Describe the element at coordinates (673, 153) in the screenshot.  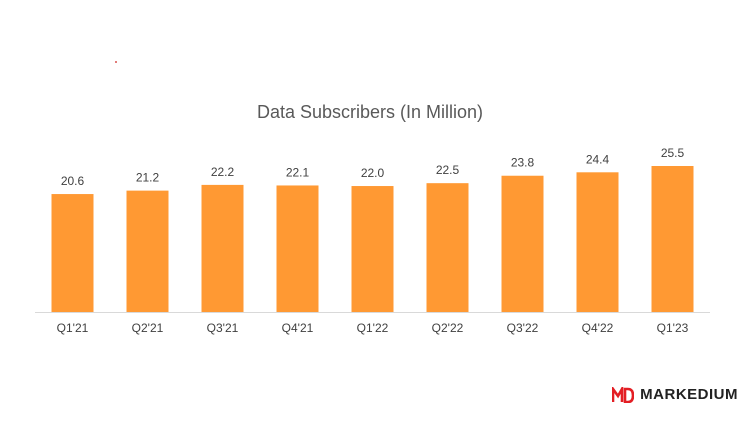
I see `bar-value-label-8: 25.5` at that location.